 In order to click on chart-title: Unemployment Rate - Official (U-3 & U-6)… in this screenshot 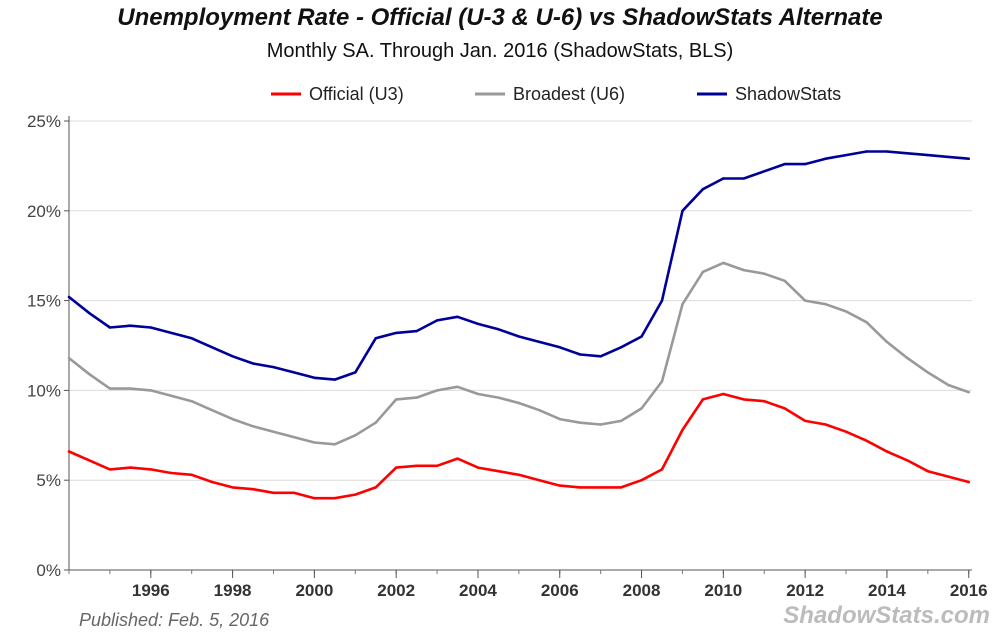, I will do `click(500, 17)`.